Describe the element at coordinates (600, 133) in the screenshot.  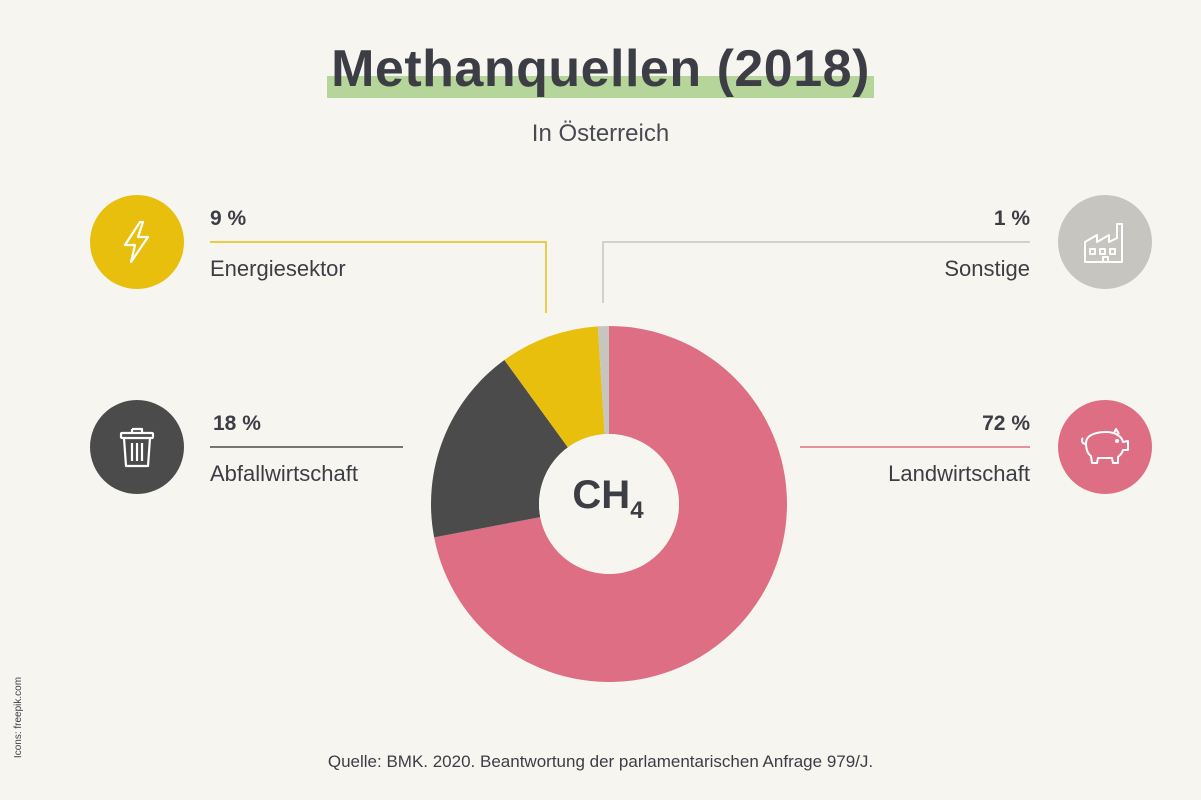
I see `chart-subtitle: In Österreich` at that location.